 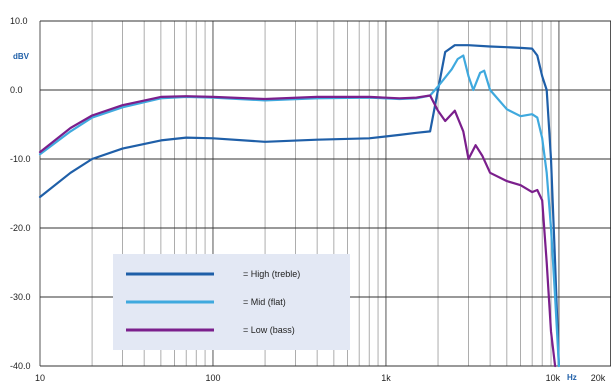 What do you see at coordinates (16, 90) in the screenshot?
I see `y-tick-label: 0.0` at bounding box center [16, 90].